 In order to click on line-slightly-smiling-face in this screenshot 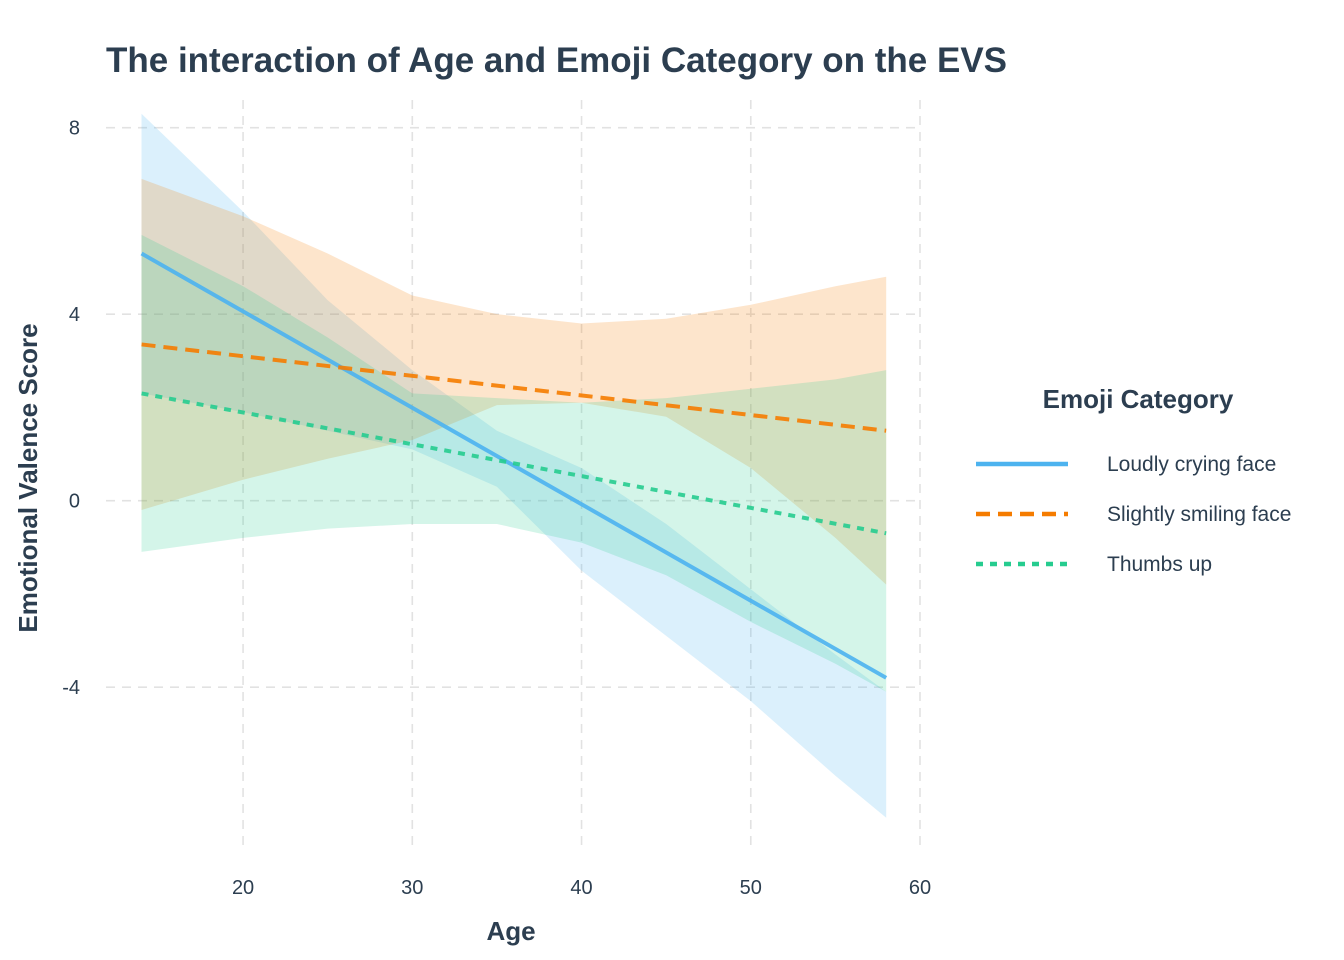, I will do `click(514, 387)`.